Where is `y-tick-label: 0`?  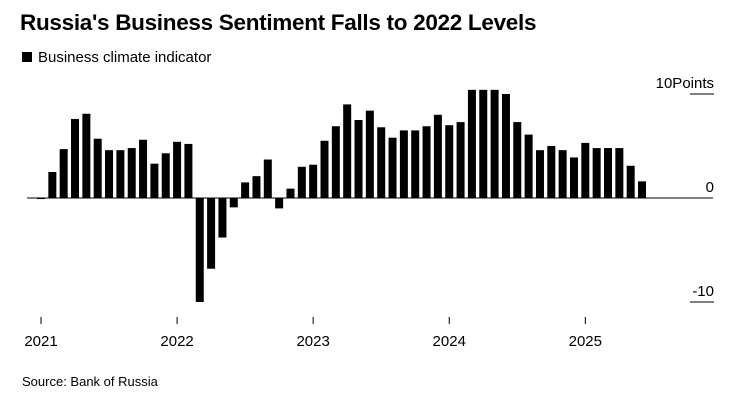 y-tick-label: 0 is located at coordinates (710, 187).